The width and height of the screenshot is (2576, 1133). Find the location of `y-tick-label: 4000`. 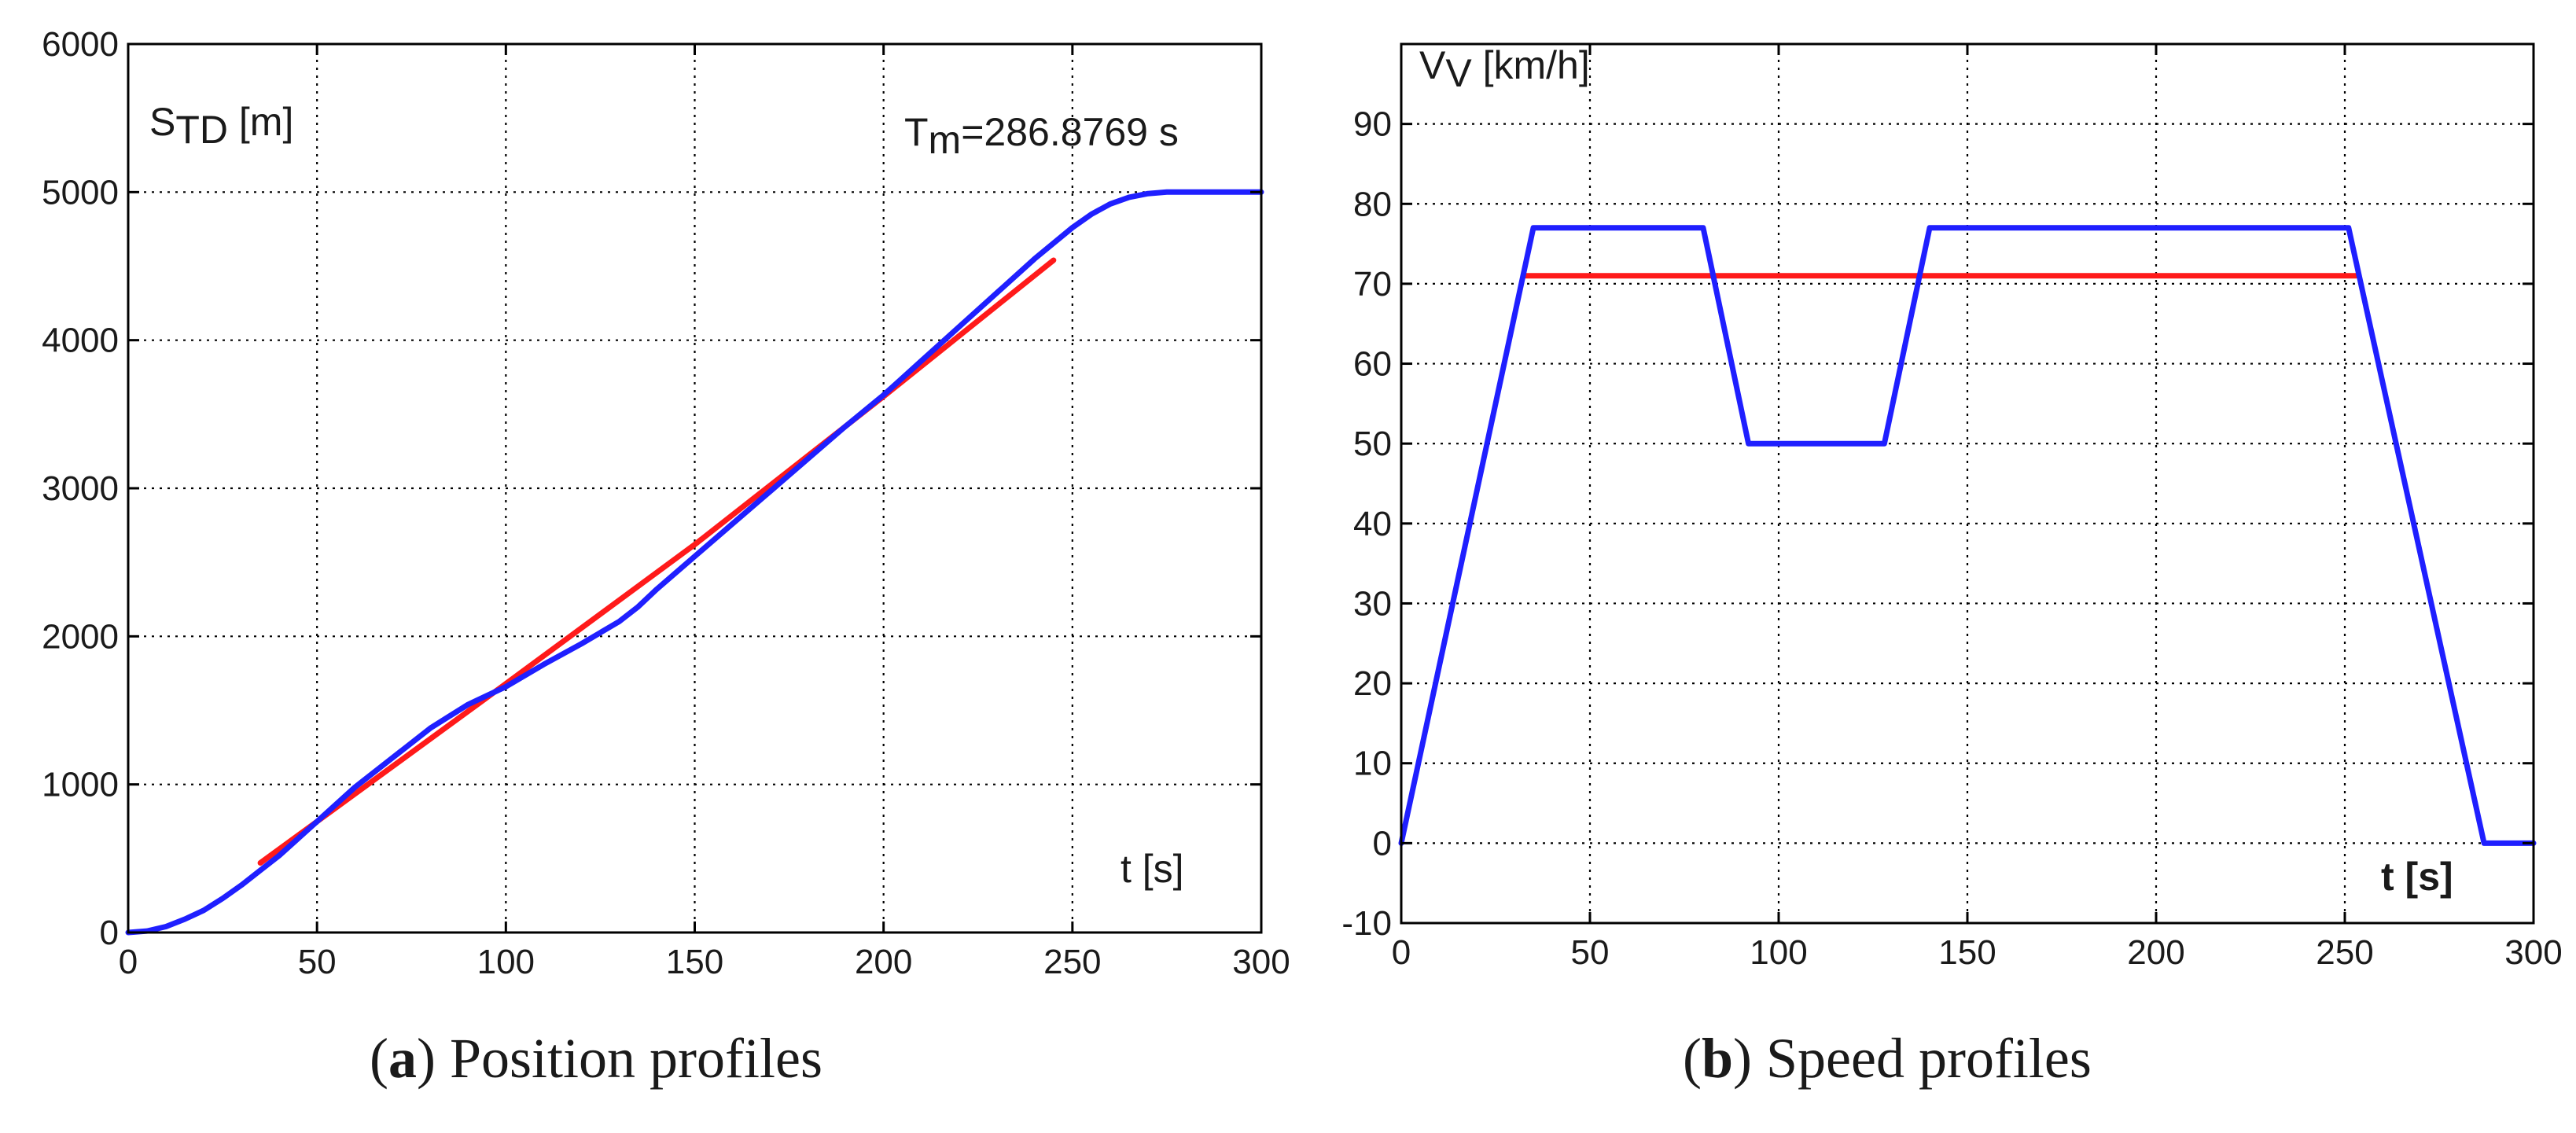

y-tick-label: 4000 is located at coordinates (81, 341).